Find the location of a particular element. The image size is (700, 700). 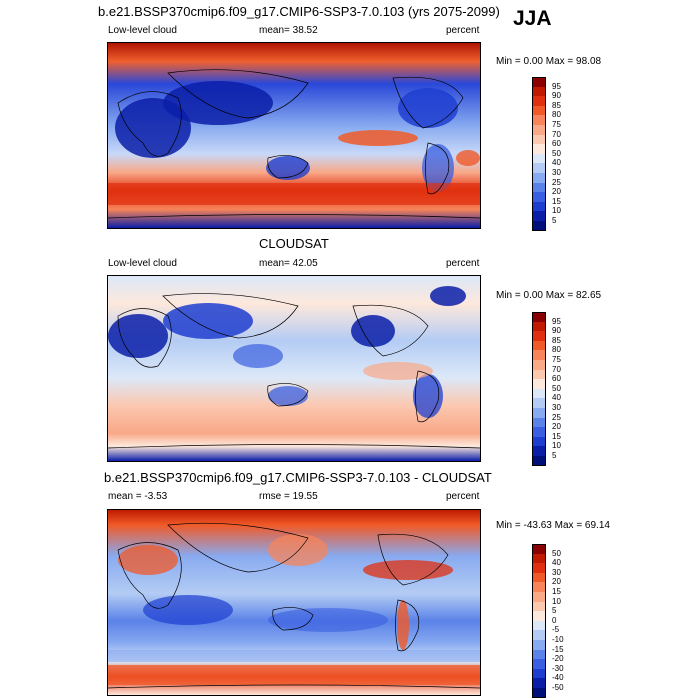

panel3-minmax-label: Min = -43.63 Max = 69.14 is located at coordinates (553, 525).